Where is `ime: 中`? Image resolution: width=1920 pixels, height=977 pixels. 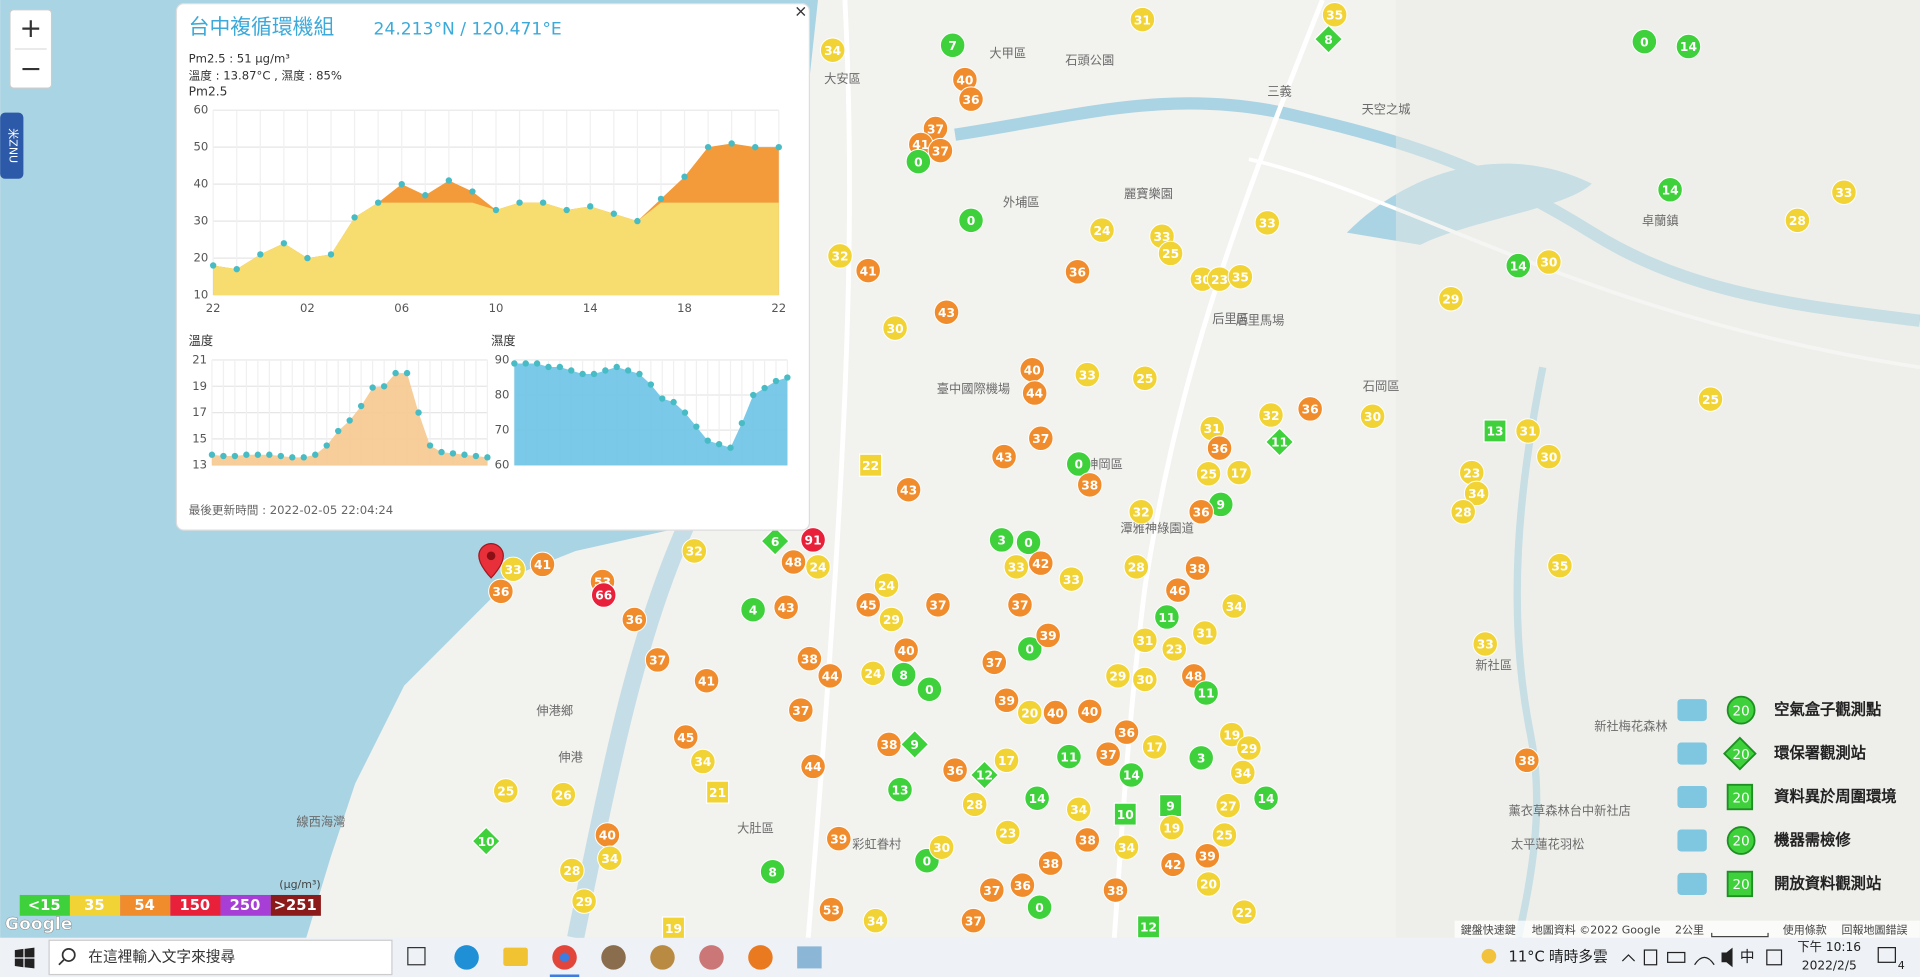
ime: 中 is located at coordinates (1747, 956).